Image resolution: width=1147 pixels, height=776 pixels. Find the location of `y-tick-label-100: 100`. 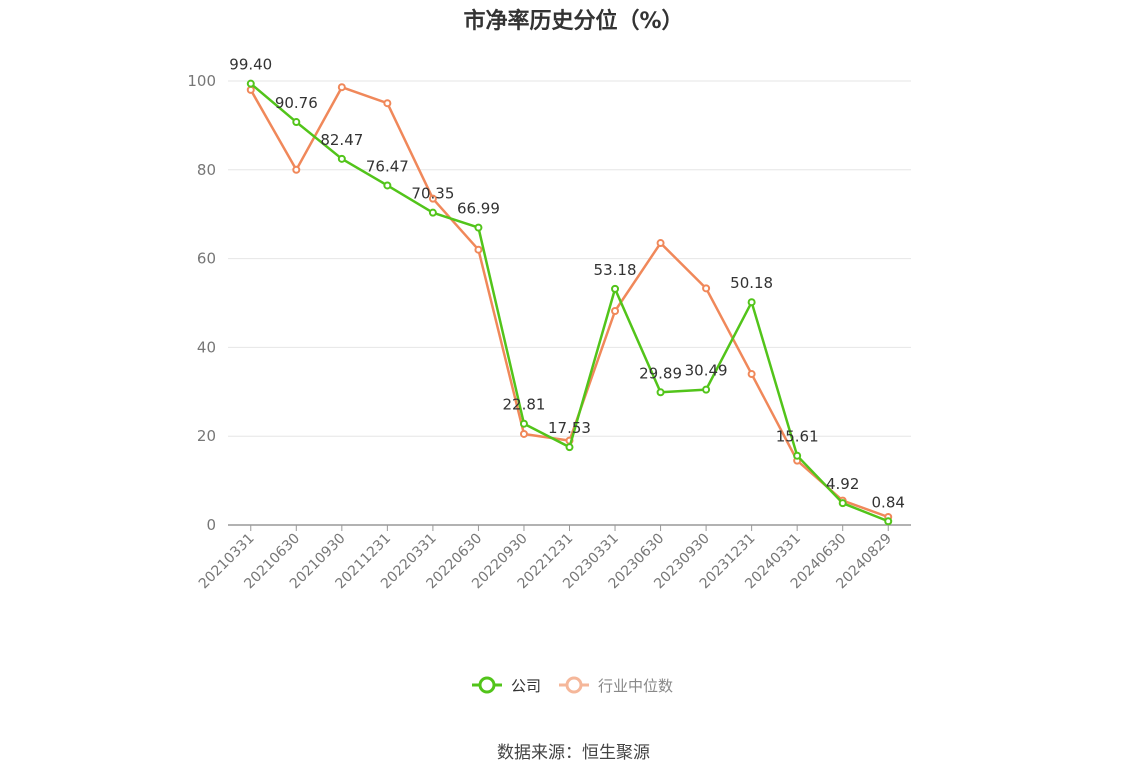

y-tick-label-100: 100 is located at coordinates (201, 81).